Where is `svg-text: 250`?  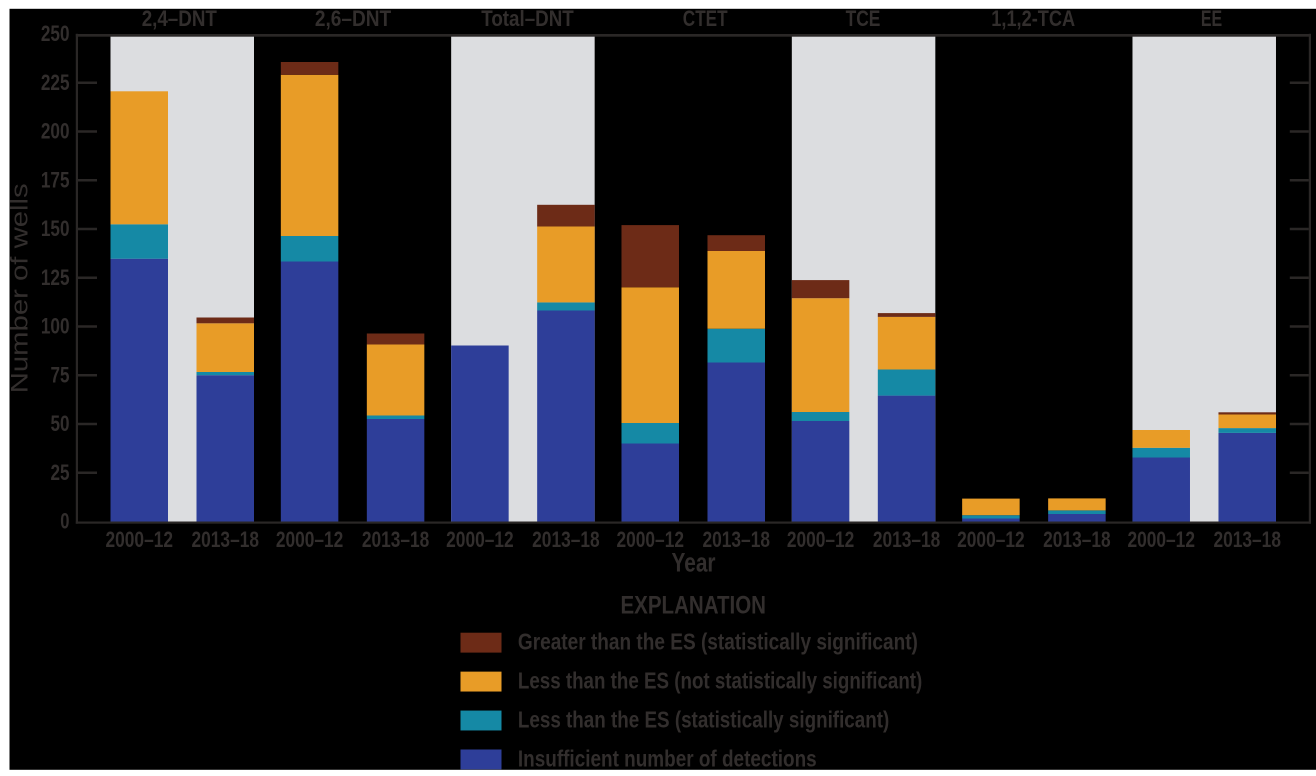
svg-text: 250 is located at coordinates (55, 33).